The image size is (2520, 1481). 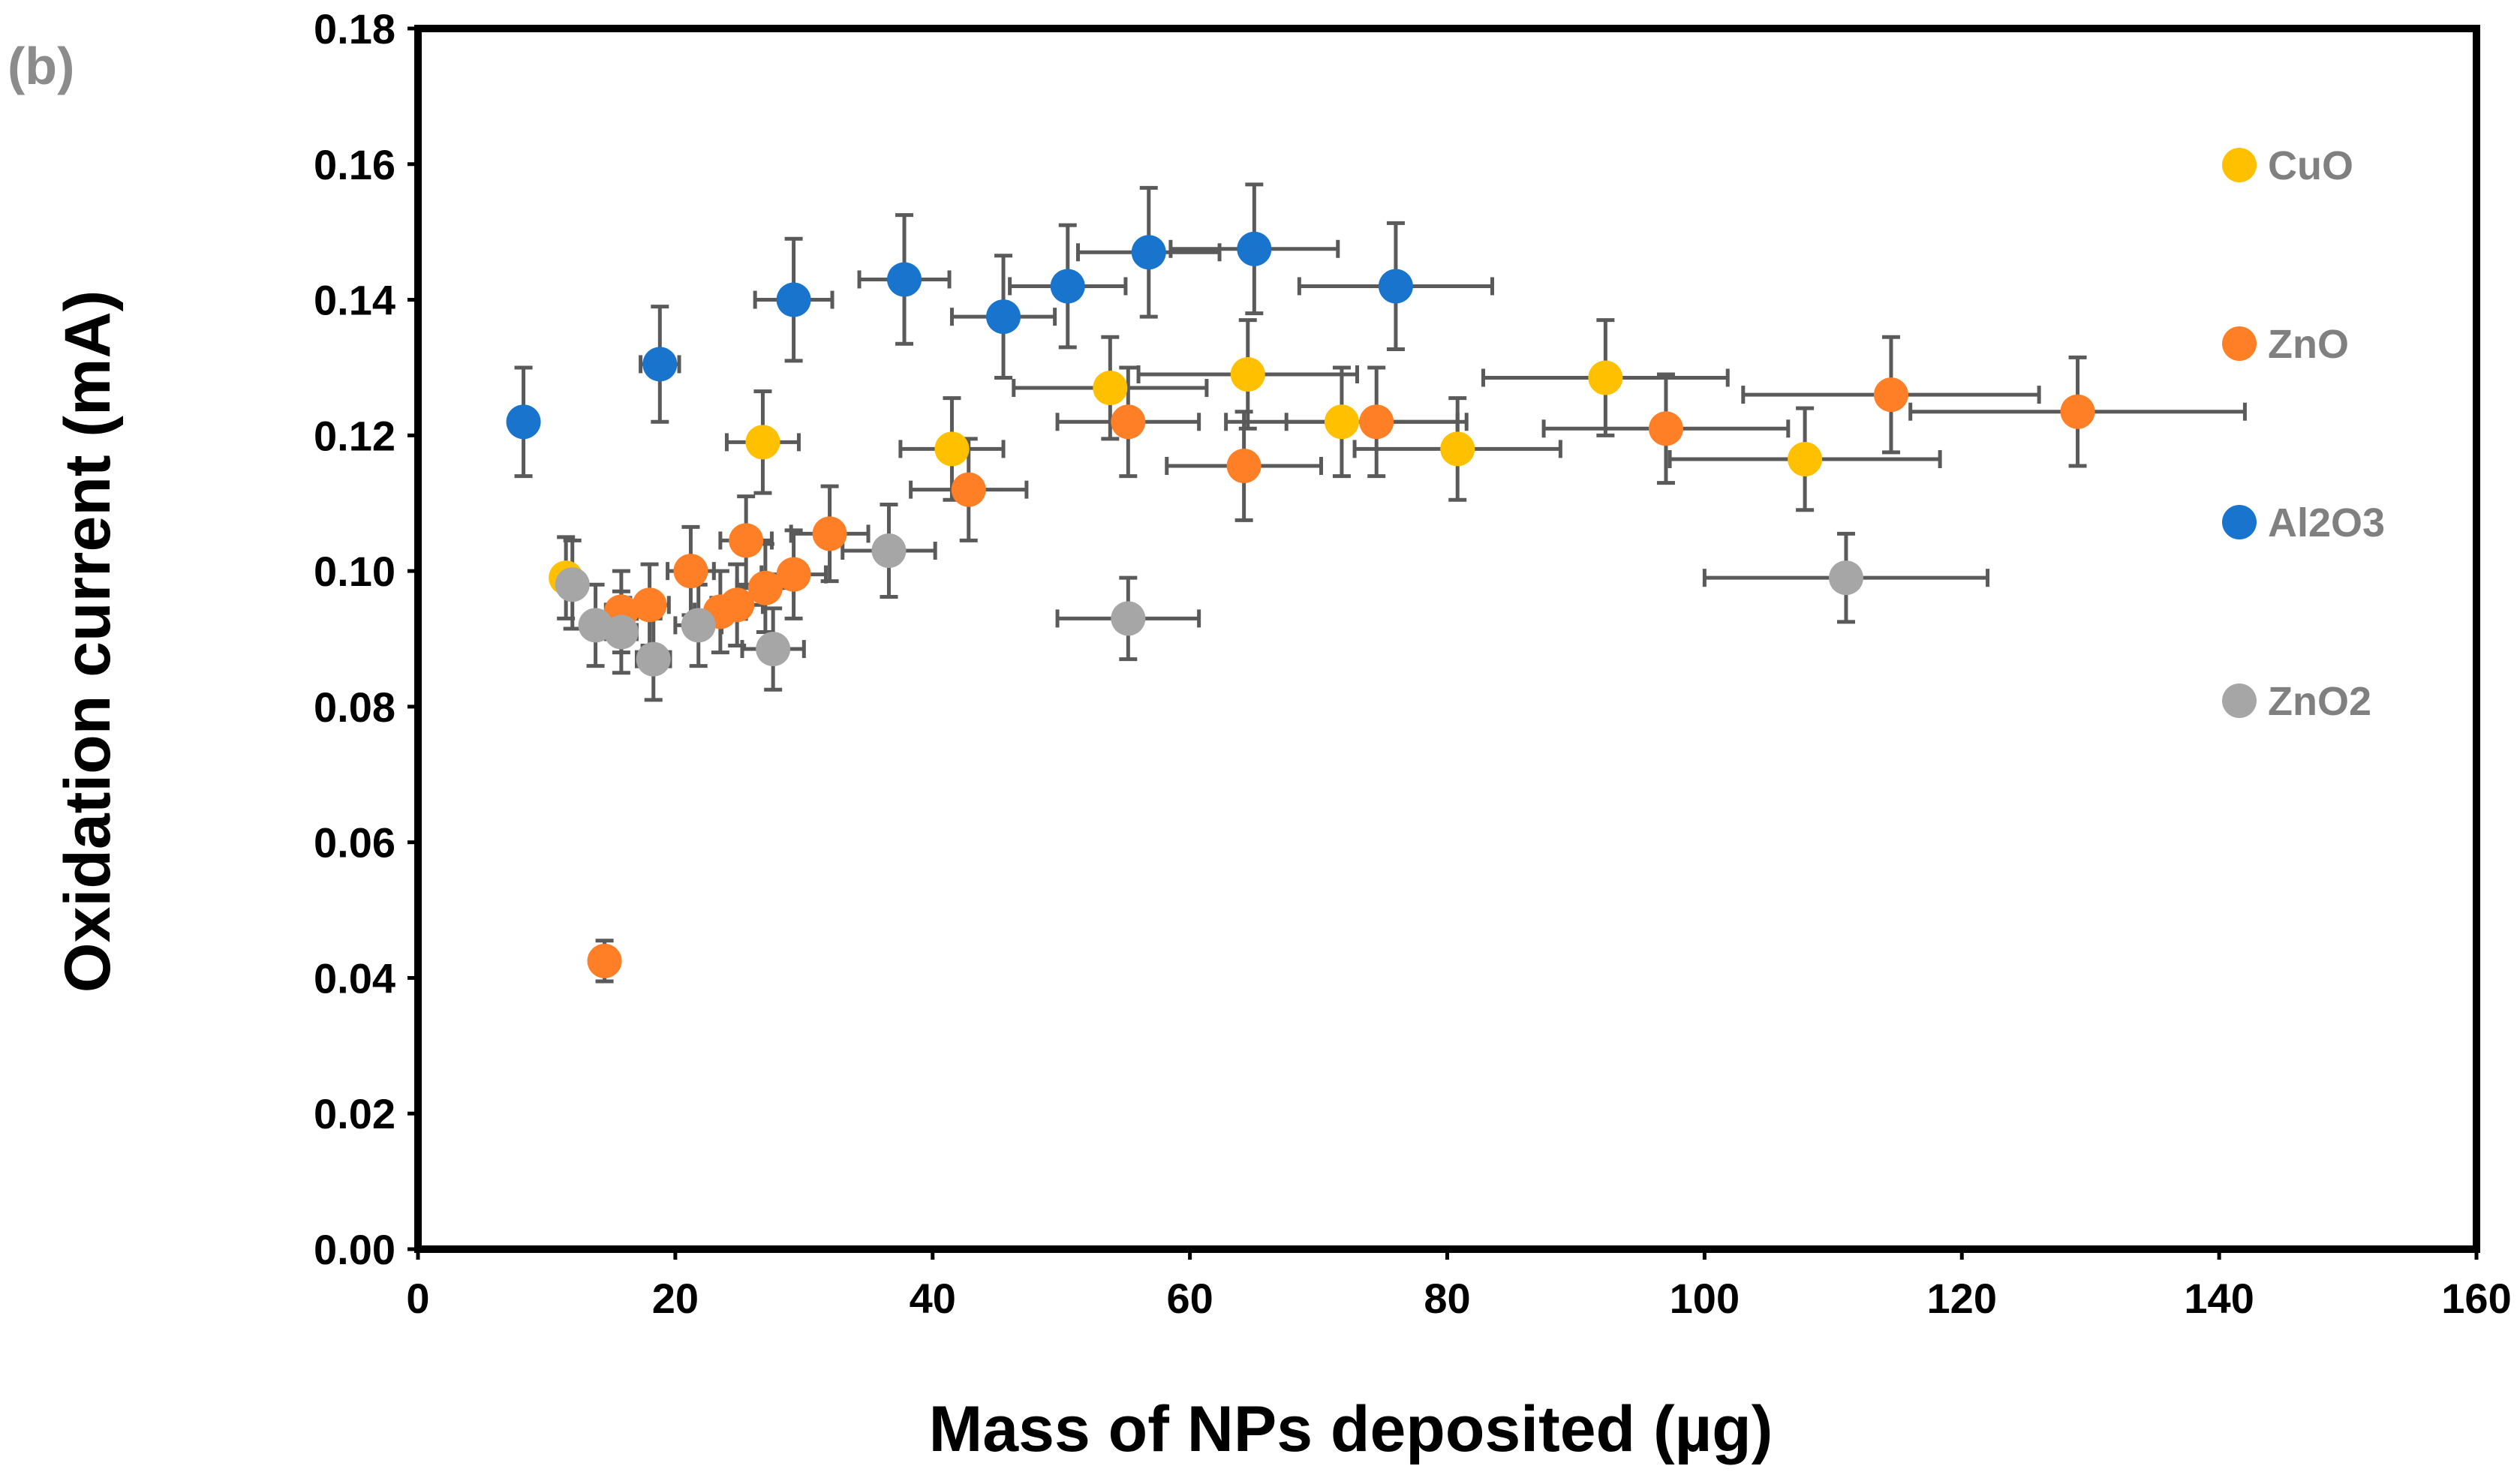 What do you see at coordinates (354, 164) in the screenshot?
I see `y-tick-label: 0.16` at bounding box center [354, 164].